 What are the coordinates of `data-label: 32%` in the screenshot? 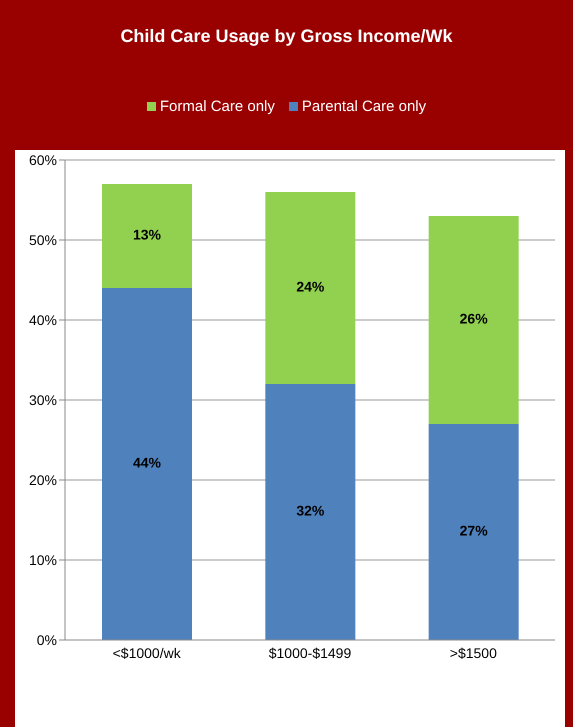 It's located at (310, 510).